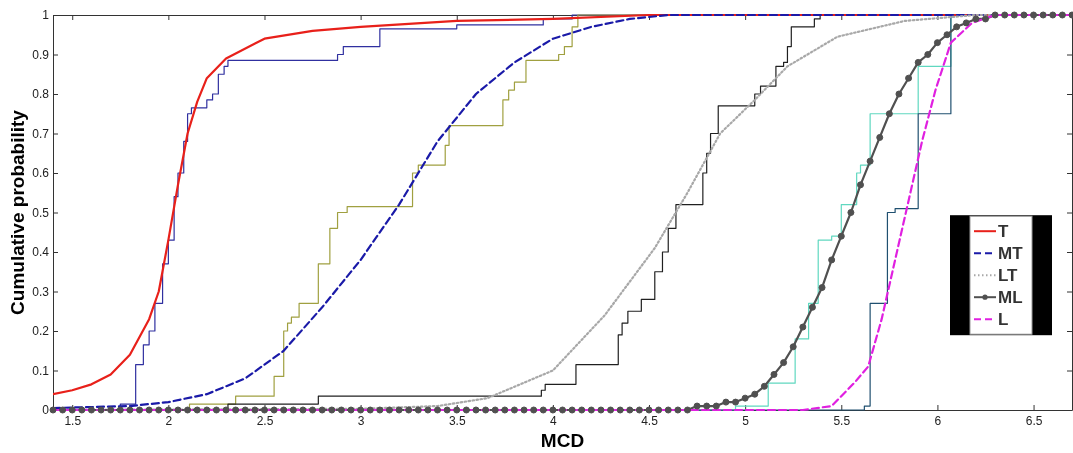  What do you see at coordinates (46, 410) in the screenshot?
I see `y-tick-label: 0` at bounding box center [46, 410].